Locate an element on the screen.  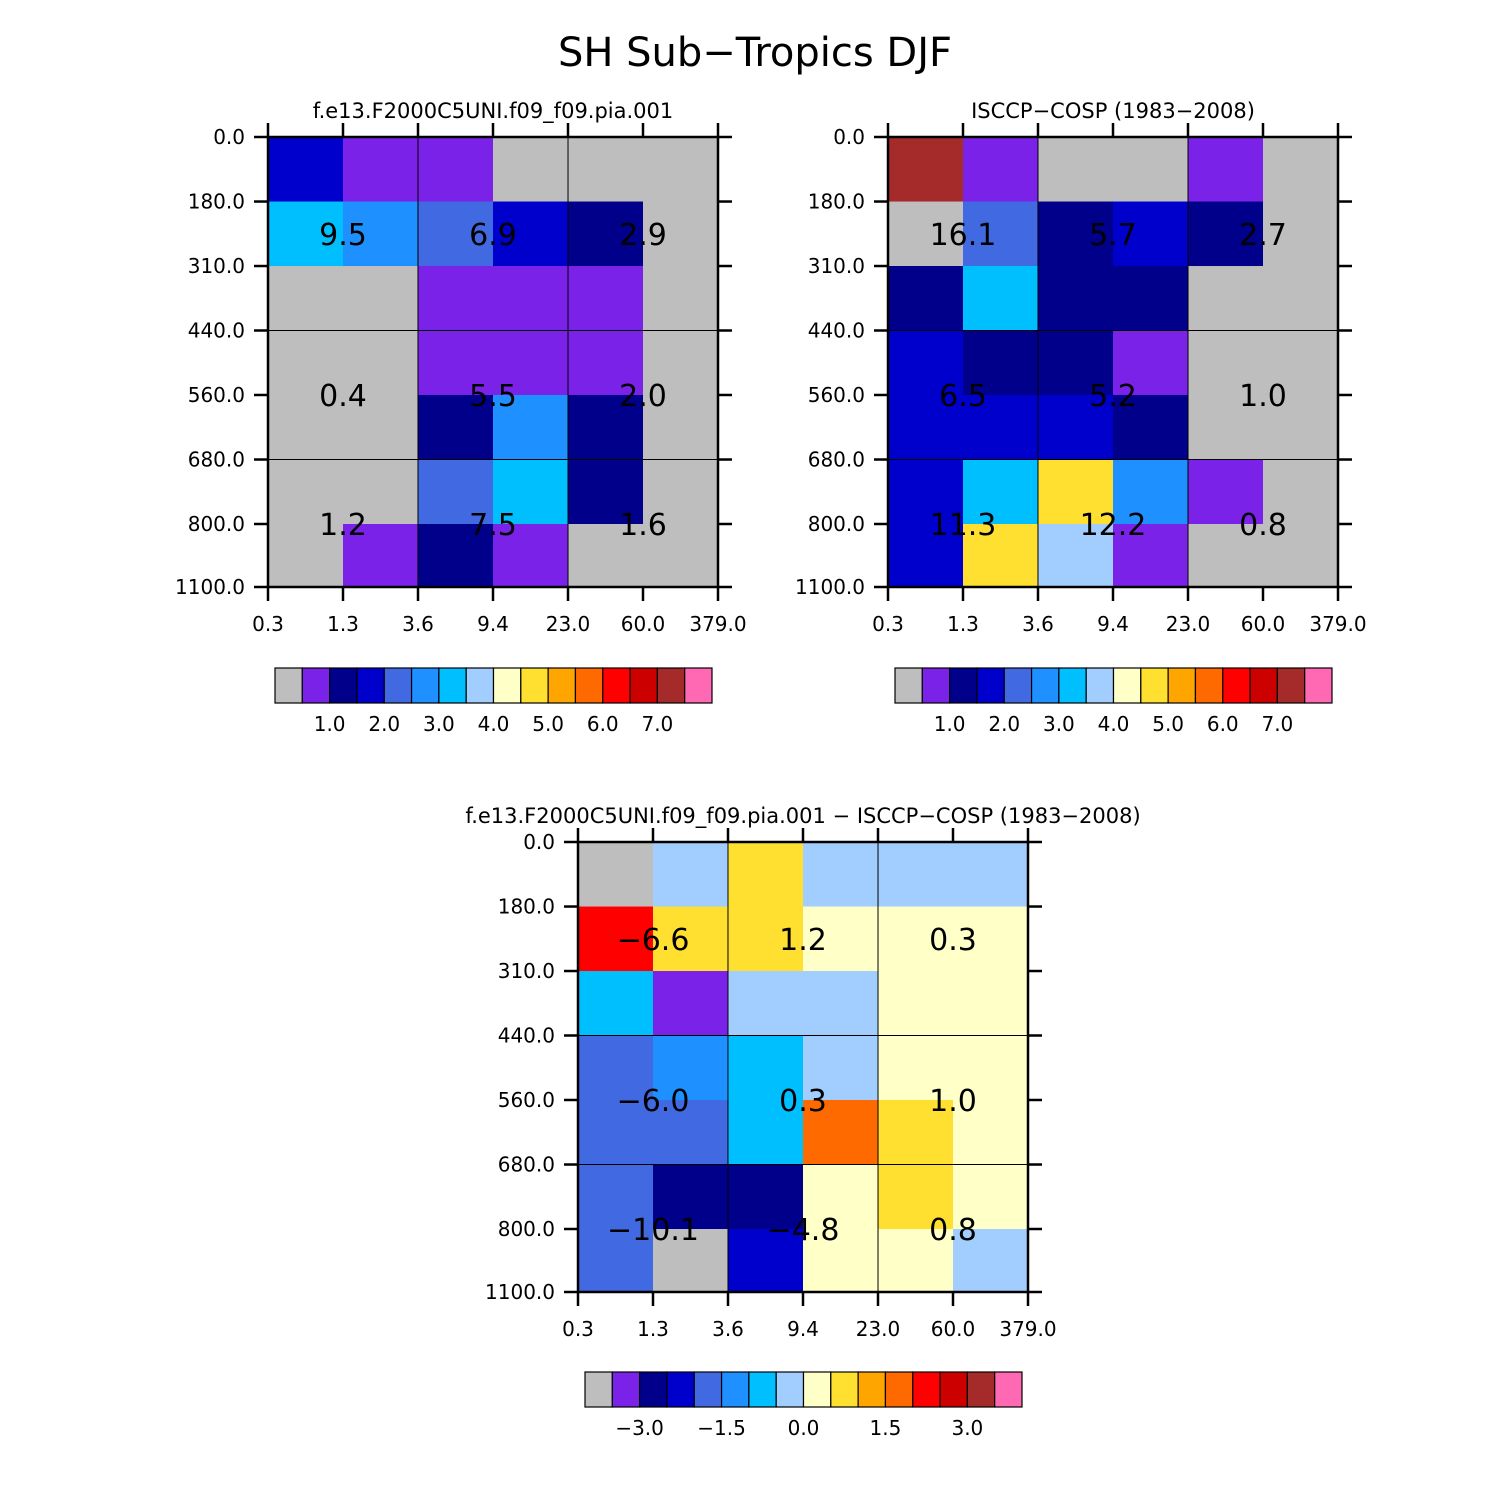
x-tick-label: 3.6 is located at coordinates (418, 624).